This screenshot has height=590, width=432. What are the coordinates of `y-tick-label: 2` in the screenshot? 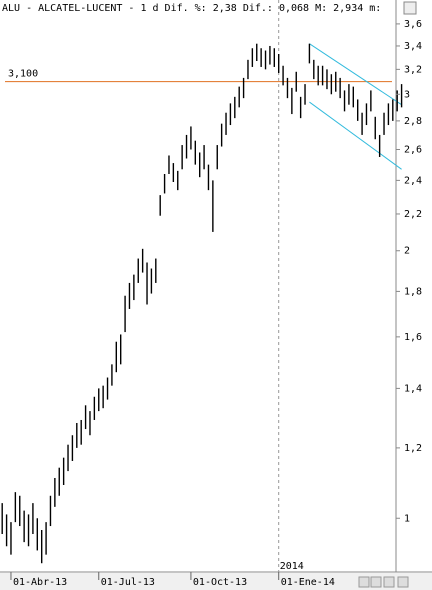 It's located at (407, 251).